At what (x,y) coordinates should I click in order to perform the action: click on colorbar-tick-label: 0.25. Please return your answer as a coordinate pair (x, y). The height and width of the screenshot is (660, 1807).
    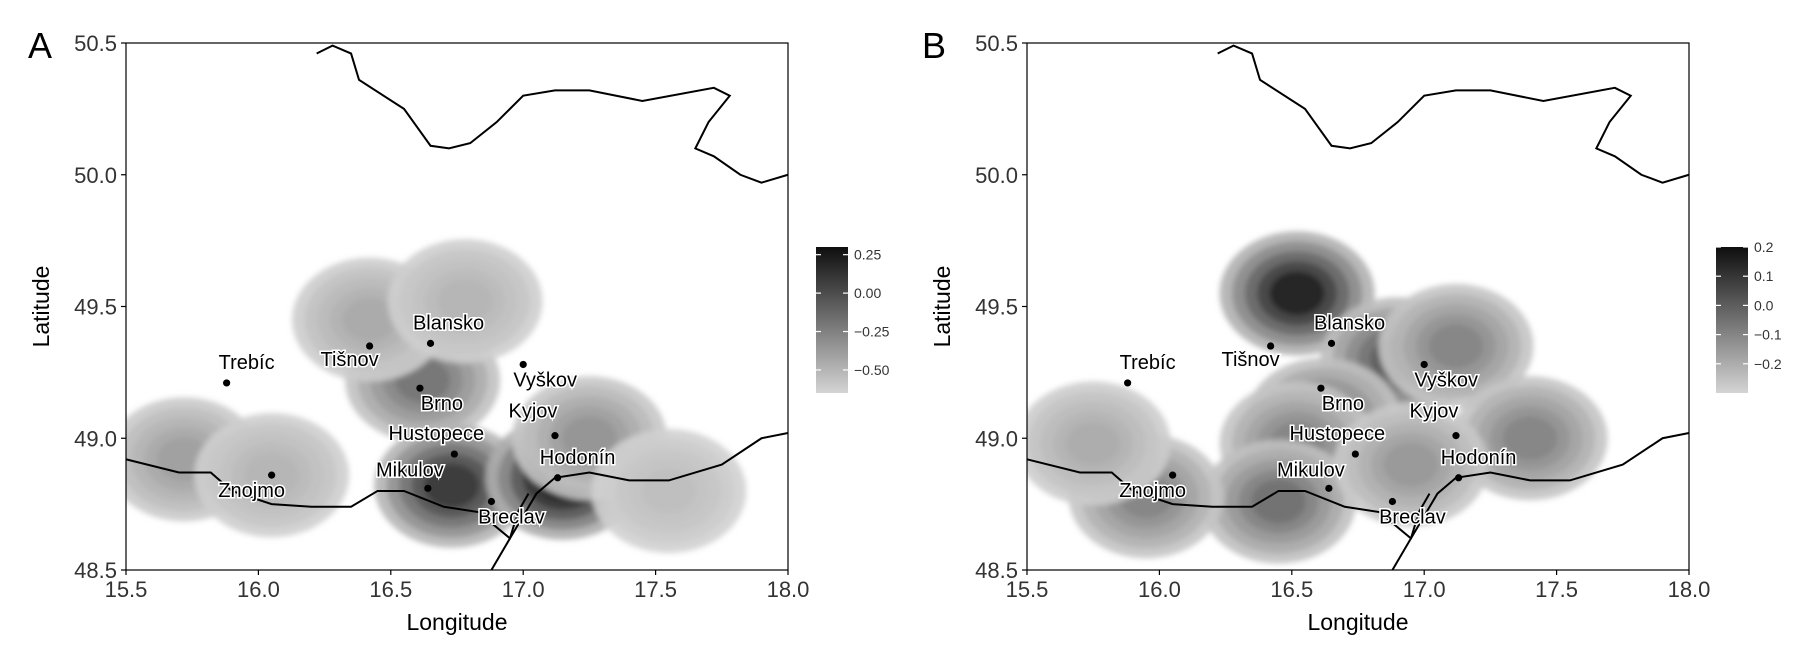
    Looking at the image, I should click on (867, 255).